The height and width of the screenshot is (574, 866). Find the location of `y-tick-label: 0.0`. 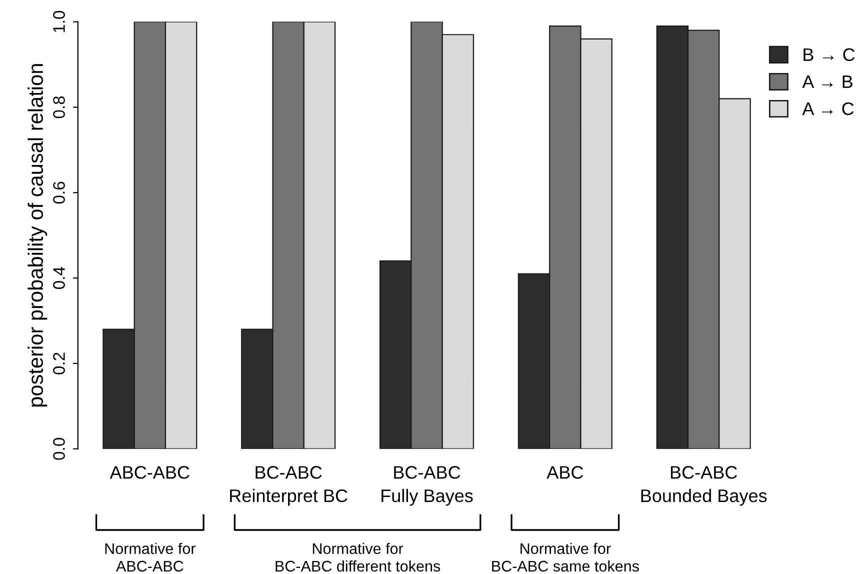

y-tick-label: 0.0 is located at coordinates (59, 449).